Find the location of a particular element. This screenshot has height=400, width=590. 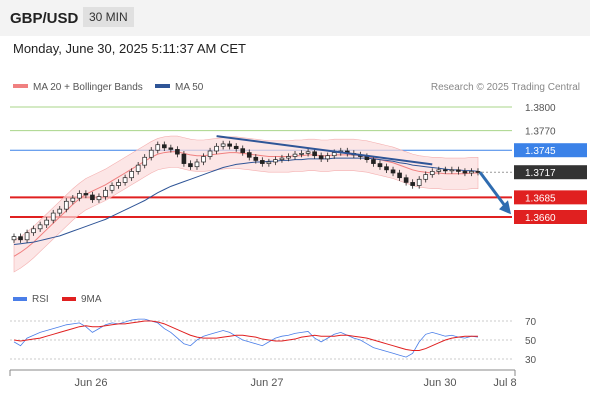

rsi-level-label-30: 30 is located at coordinates (531, 360).